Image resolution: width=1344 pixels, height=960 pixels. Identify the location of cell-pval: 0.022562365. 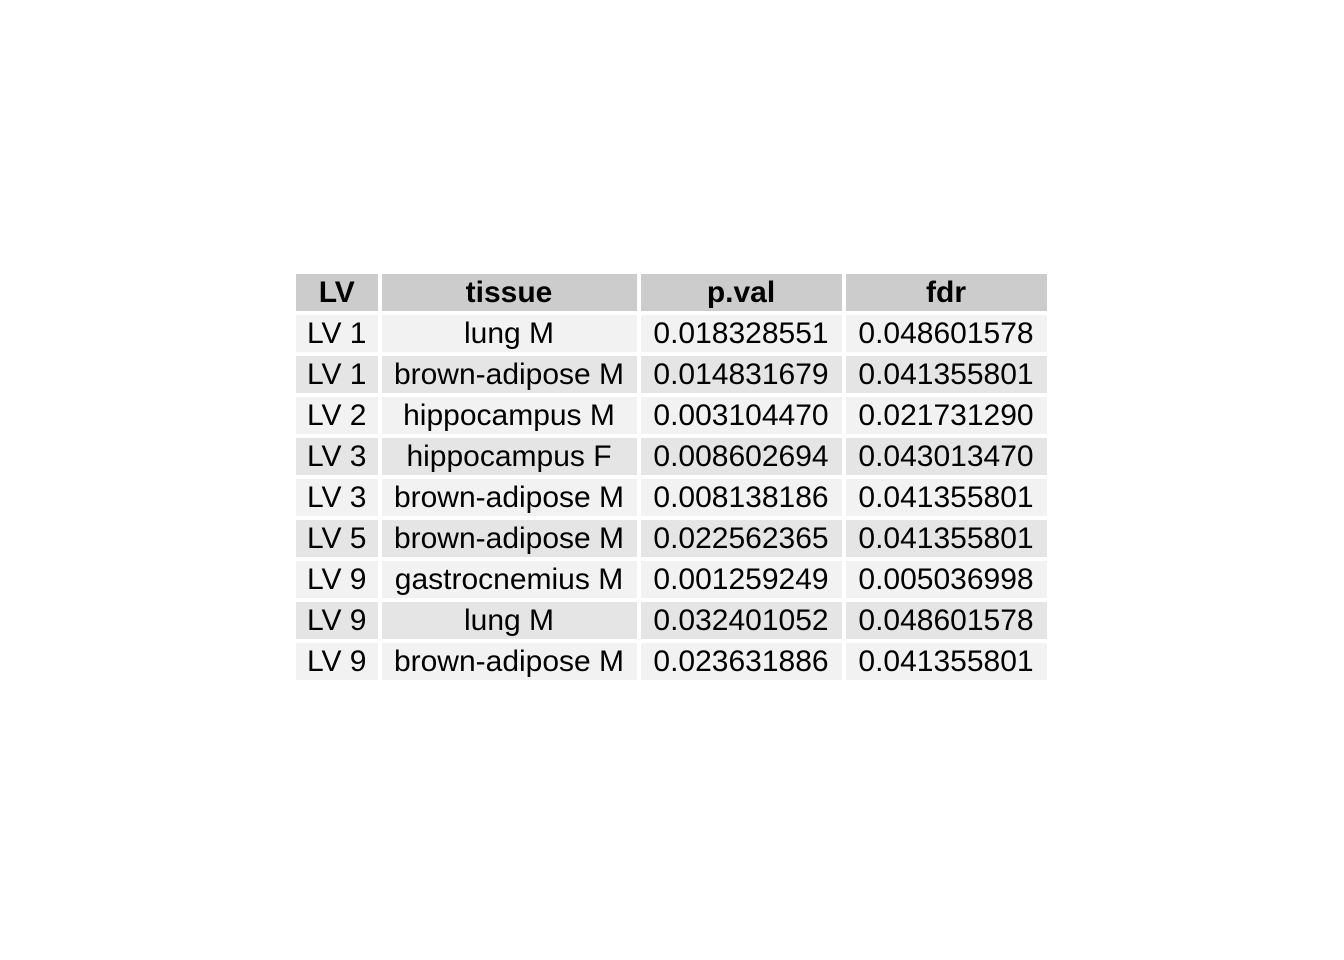
(741, 538).